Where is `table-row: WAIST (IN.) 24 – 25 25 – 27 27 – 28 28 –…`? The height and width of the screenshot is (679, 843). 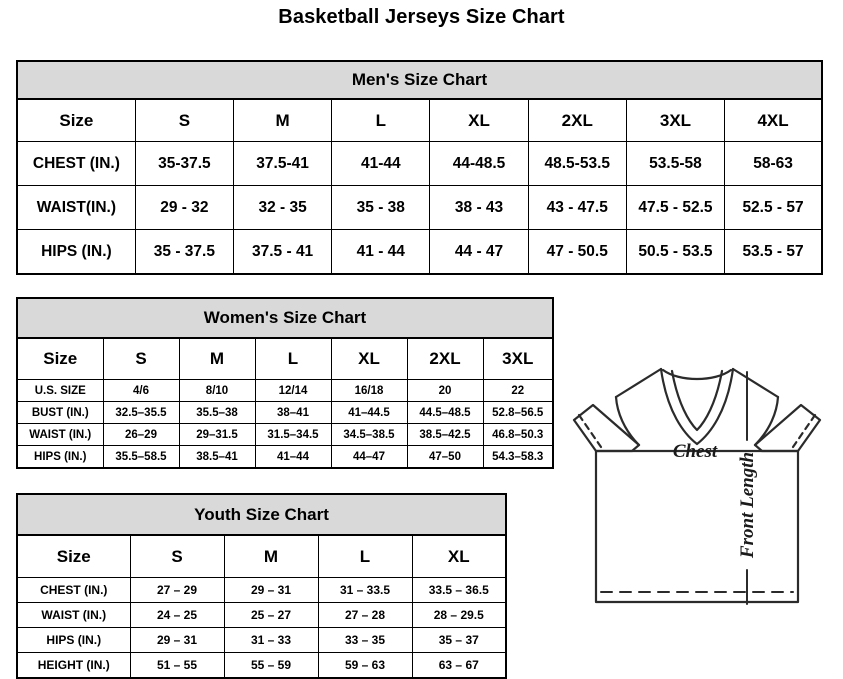 table-row: WAIST (IN.) 24 – 25 25 – 27 27 – 28 28 –… is located at coordinates (261, 615).